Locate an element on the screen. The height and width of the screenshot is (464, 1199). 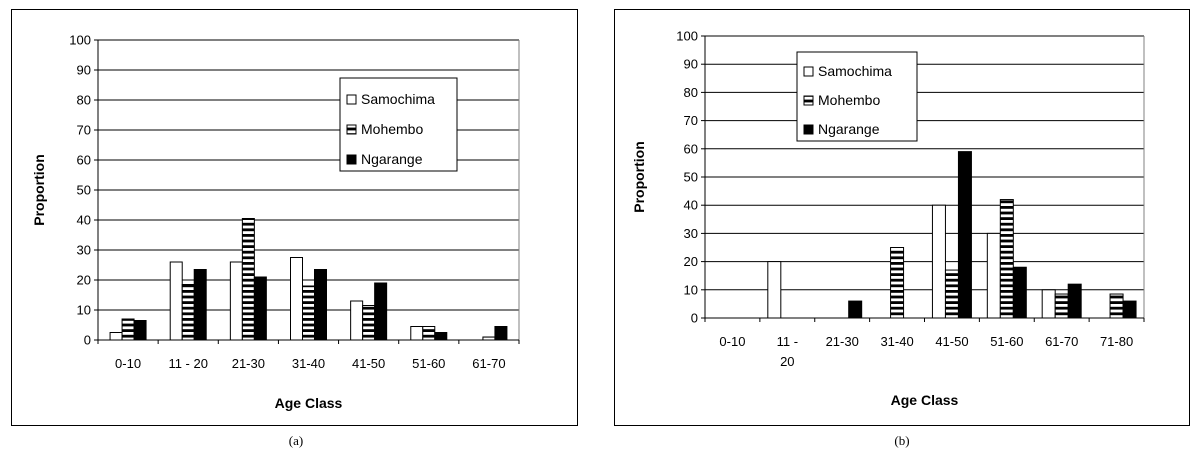
caption-a: (a) is located at coordinates (296, 440).